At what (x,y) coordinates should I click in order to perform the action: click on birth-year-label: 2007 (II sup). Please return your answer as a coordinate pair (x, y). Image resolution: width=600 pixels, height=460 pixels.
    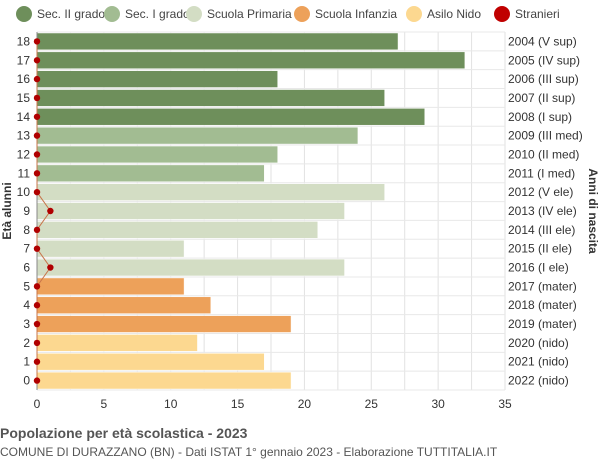
    Looking at the image, I should click on (541, 98).